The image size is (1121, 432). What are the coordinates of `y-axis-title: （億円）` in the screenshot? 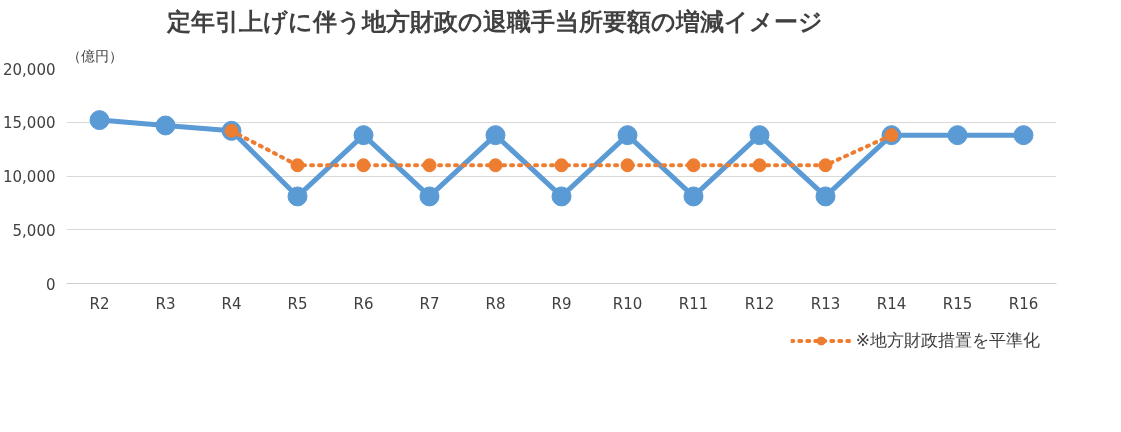 It's located at (94, 55).